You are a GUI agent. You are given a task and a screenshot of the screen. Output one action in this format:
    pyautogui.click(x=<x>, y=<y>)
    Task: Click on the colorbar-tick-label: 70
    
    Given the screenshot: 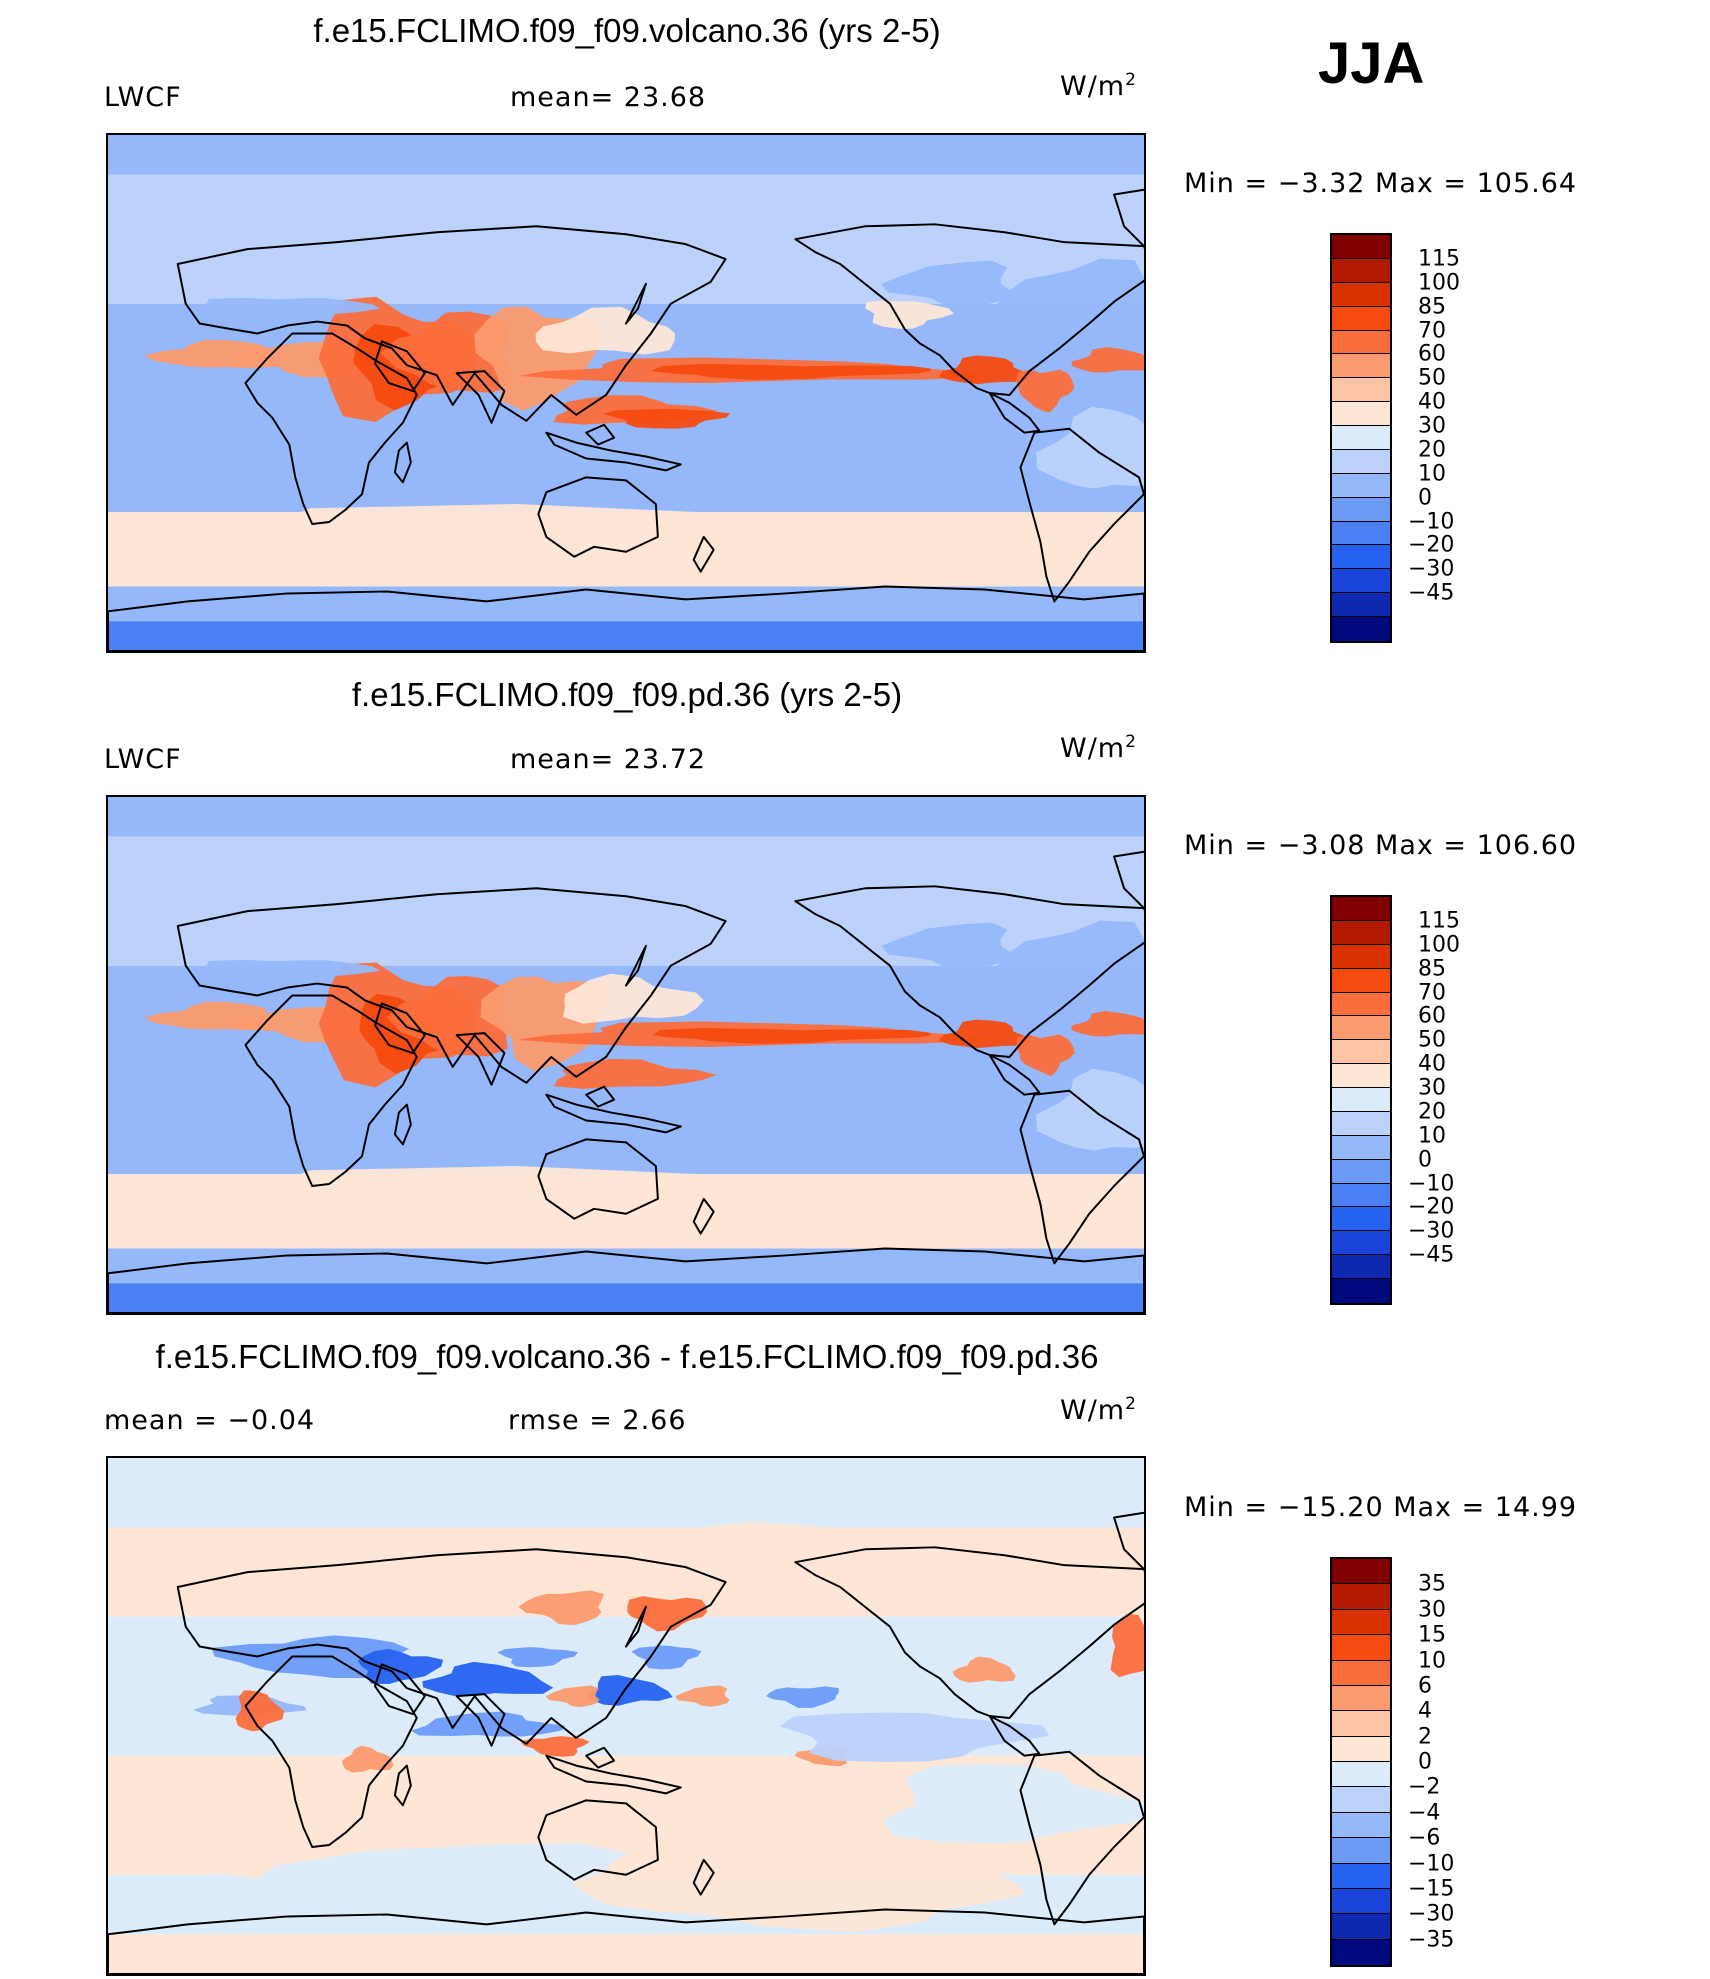 What is the action you would take?
    pyautogui.click(x=1432, y=331)
    